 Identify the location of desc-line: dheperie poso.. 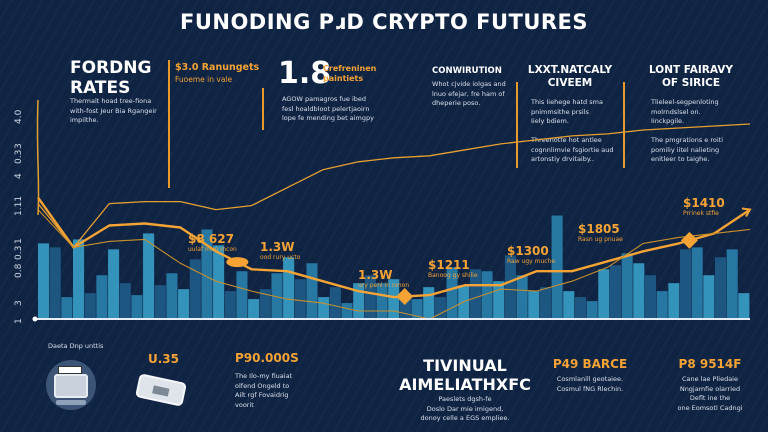
(456, 103).